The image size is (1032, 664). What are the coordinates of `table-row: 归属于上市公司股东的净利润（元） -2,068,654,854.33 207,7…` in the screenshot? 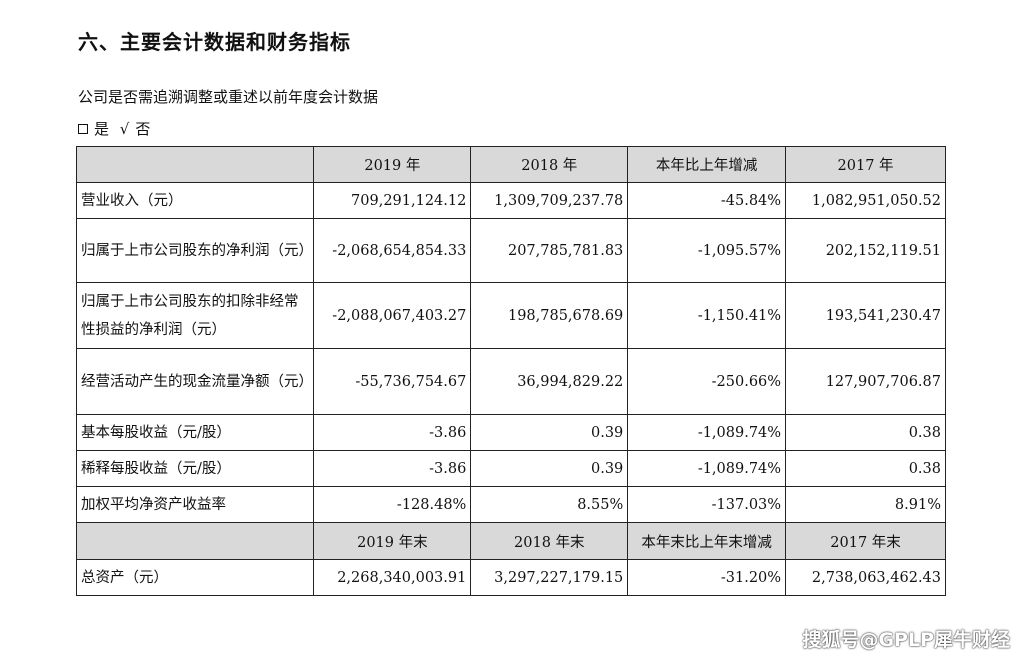 It's located at (510, 250).